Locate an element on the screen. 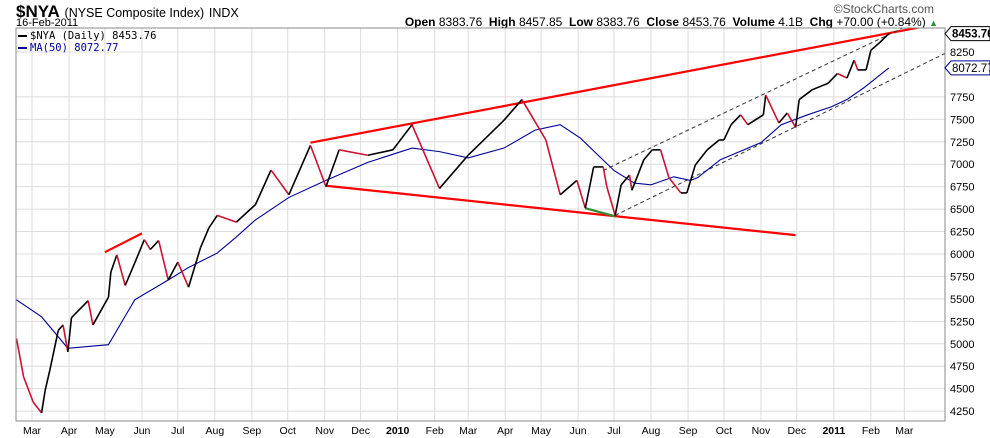 The image size is (990, 438). y-tick-label: 6000 is located at coordinates (962, 255).